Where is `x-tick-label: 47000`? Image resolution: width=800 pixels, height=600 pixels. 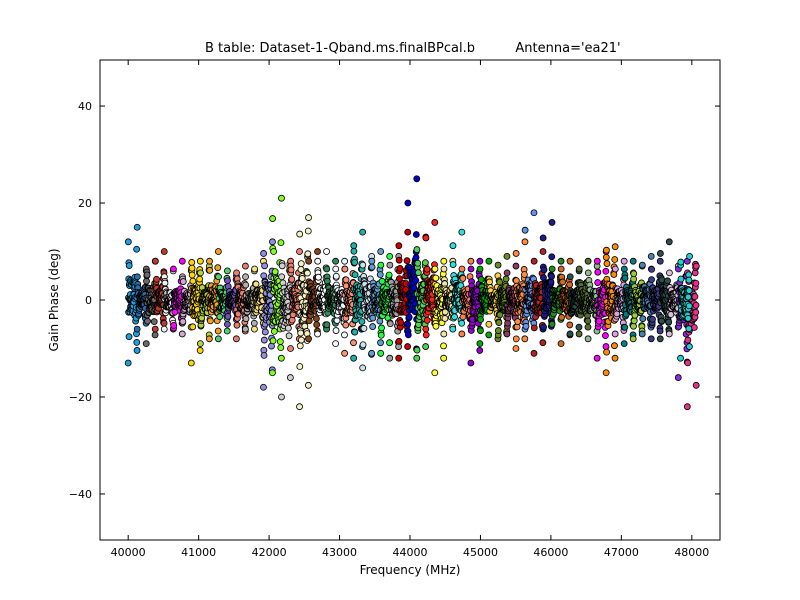 x-tick-label: 47000 is located at coordinates (621, 552).